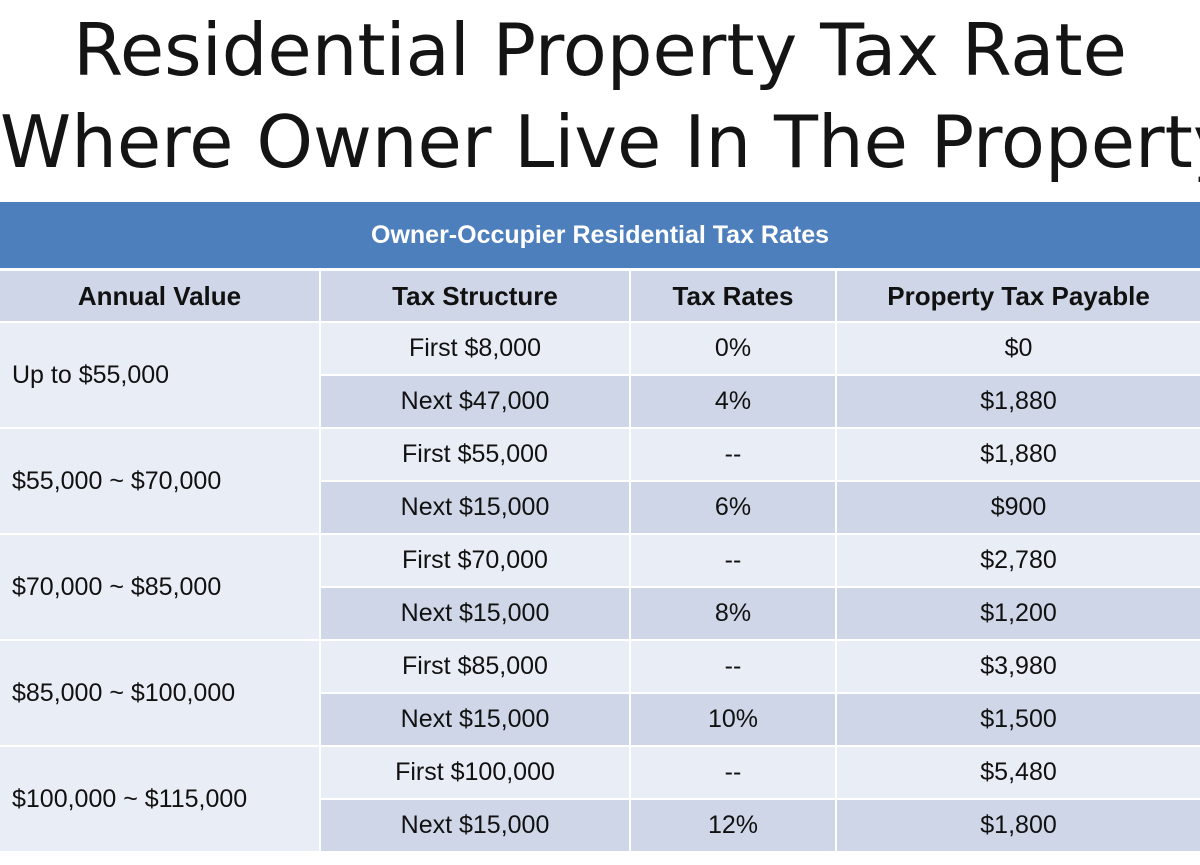  Describe the element at coordinates (1018, 826) in the screenshot. I see `tax-payable-cell: $1,800` at that location.